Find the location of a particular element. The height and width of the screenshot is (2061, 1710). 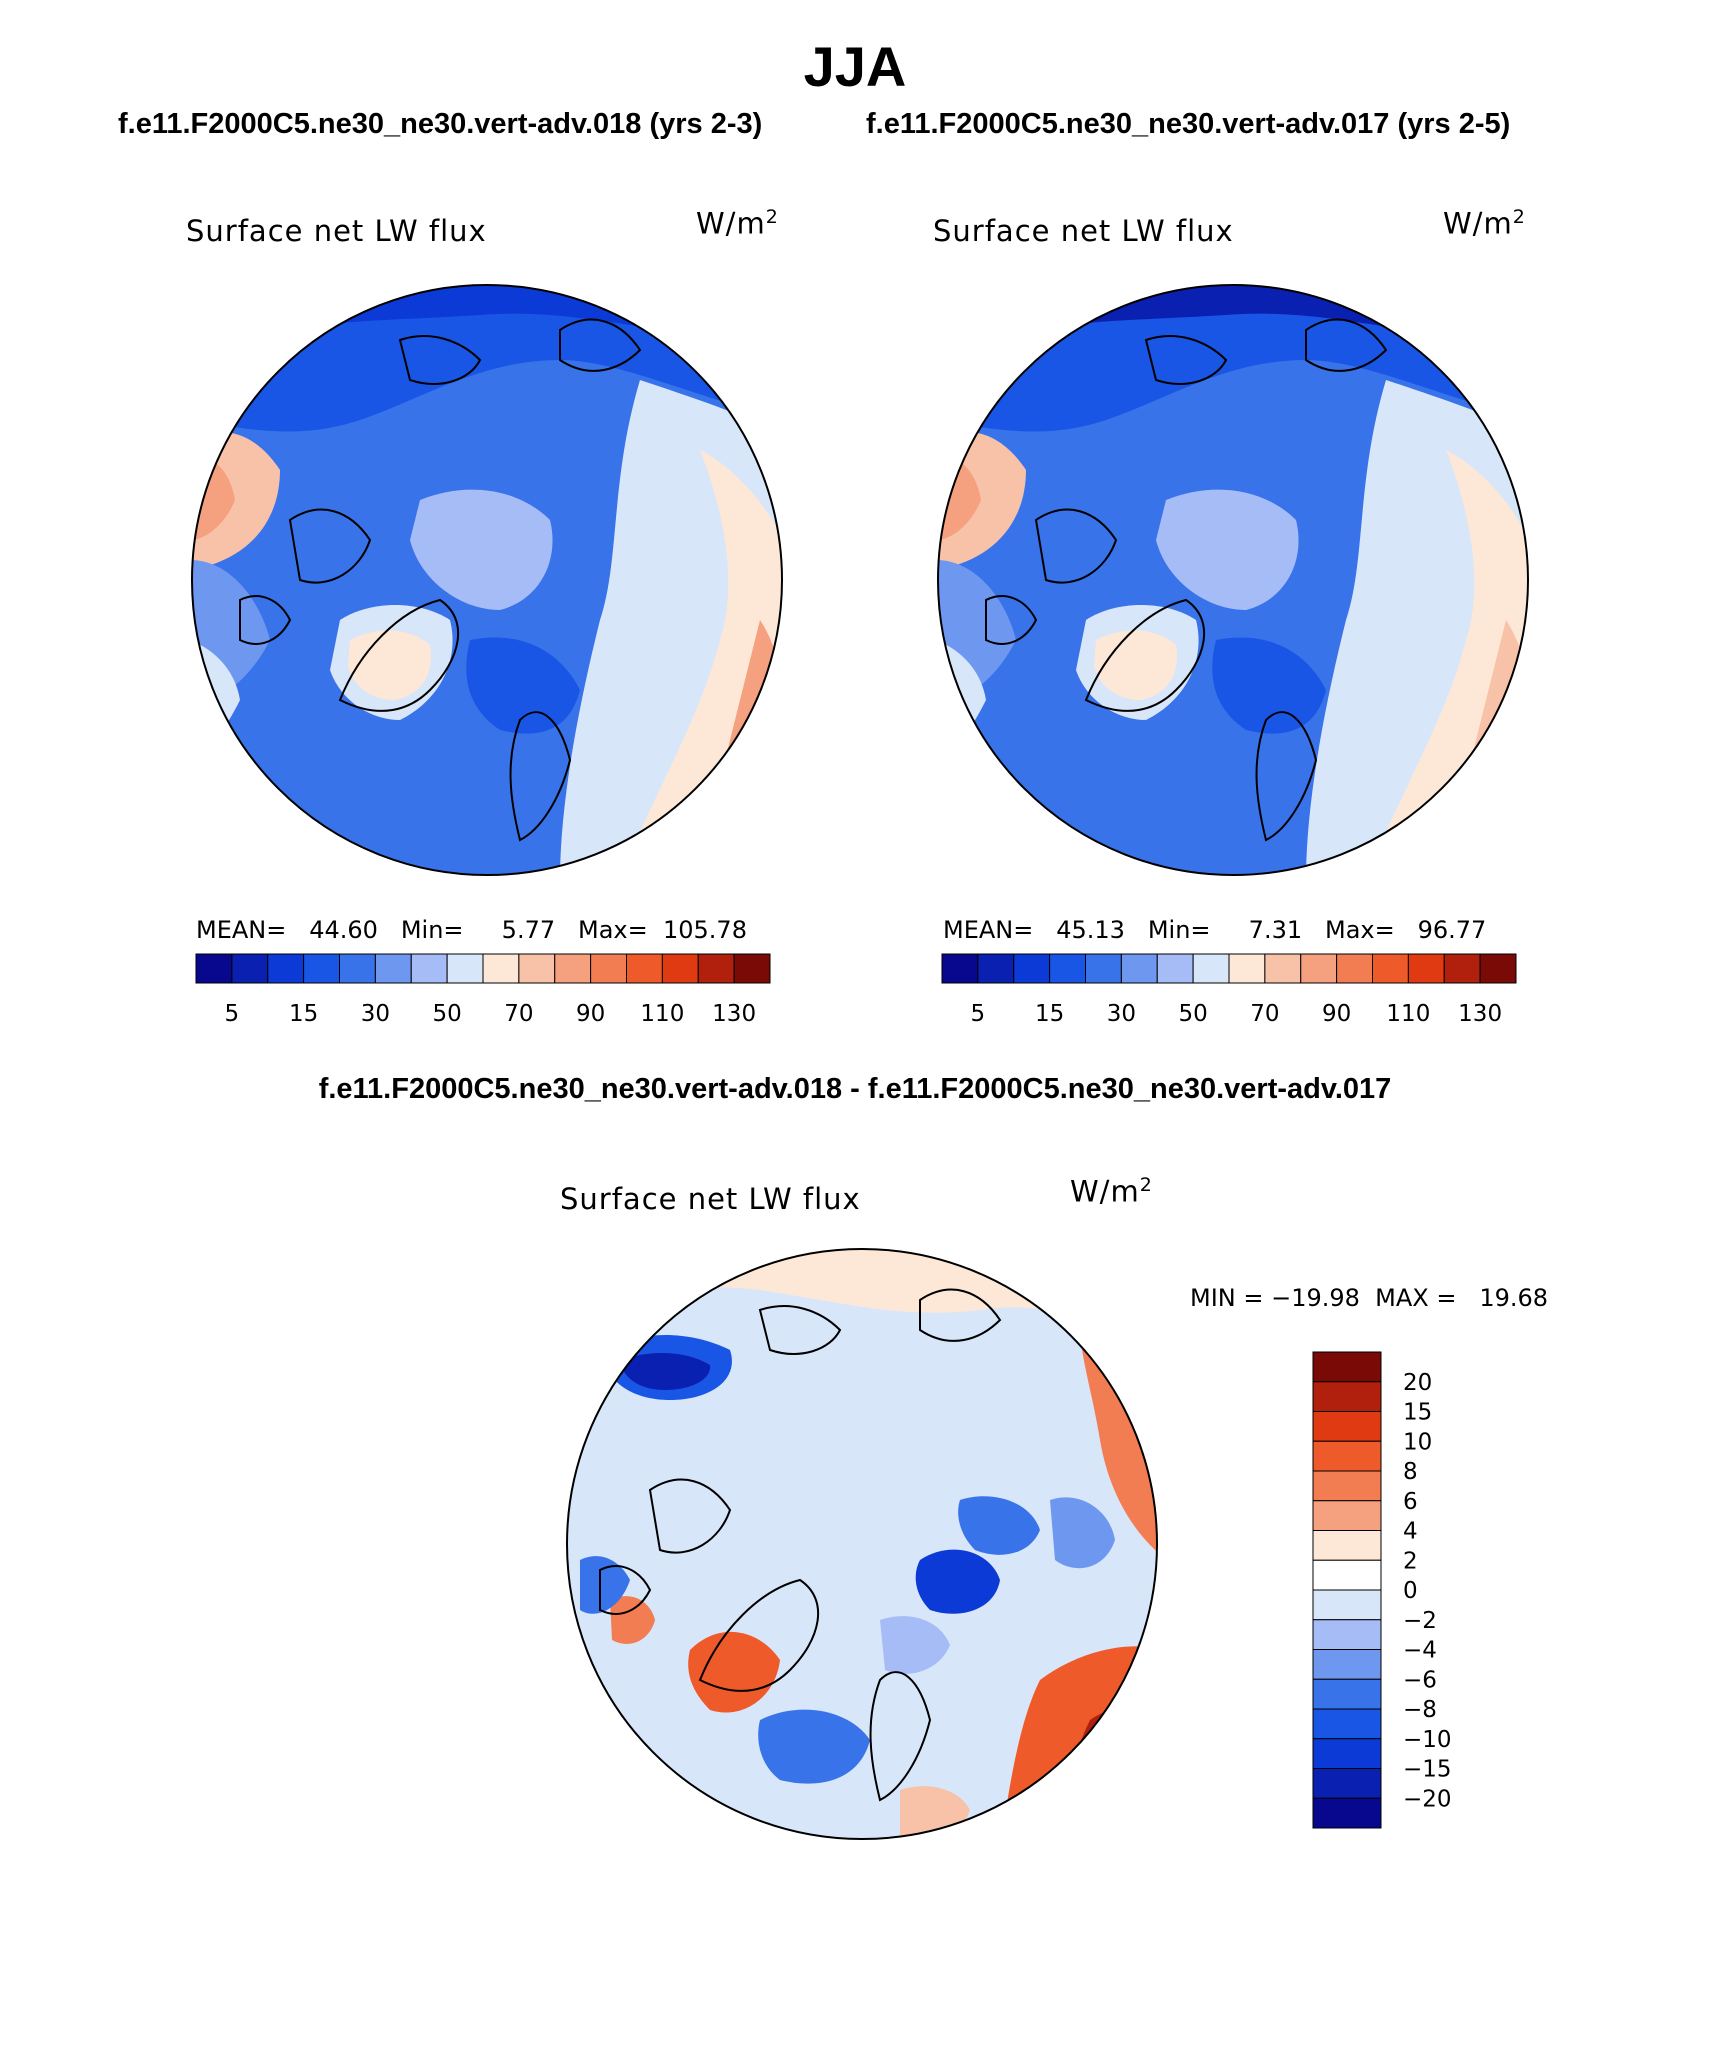

colorbar-tick-label: −15 is located at coordinates (1427, 1770).